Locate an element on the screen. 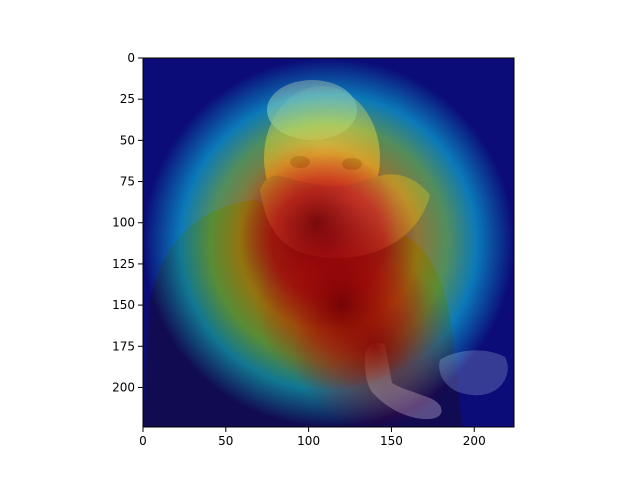 This screenshot has height=480, width=640. y-tick-label: 25 is located at coordinates (127, 99).